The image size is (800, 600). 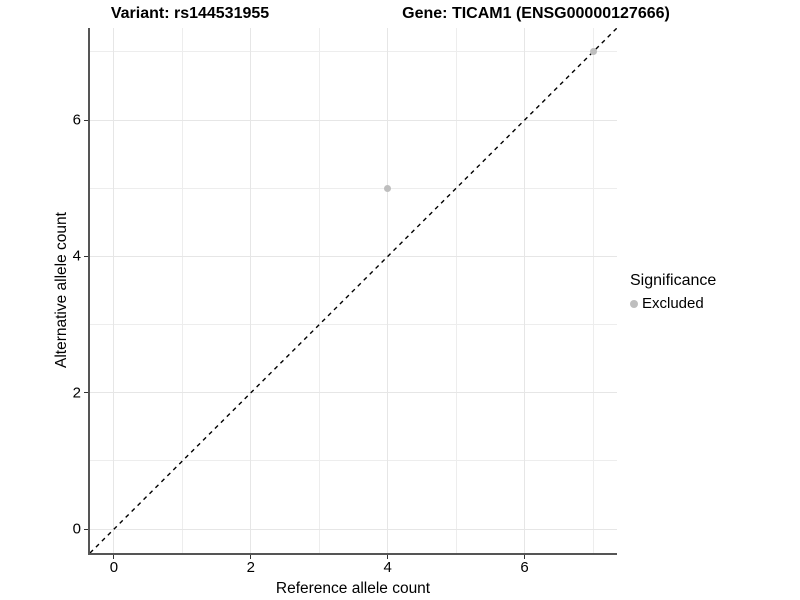 I want to click on x-tick-label: 0, so click(x=114, y=567).